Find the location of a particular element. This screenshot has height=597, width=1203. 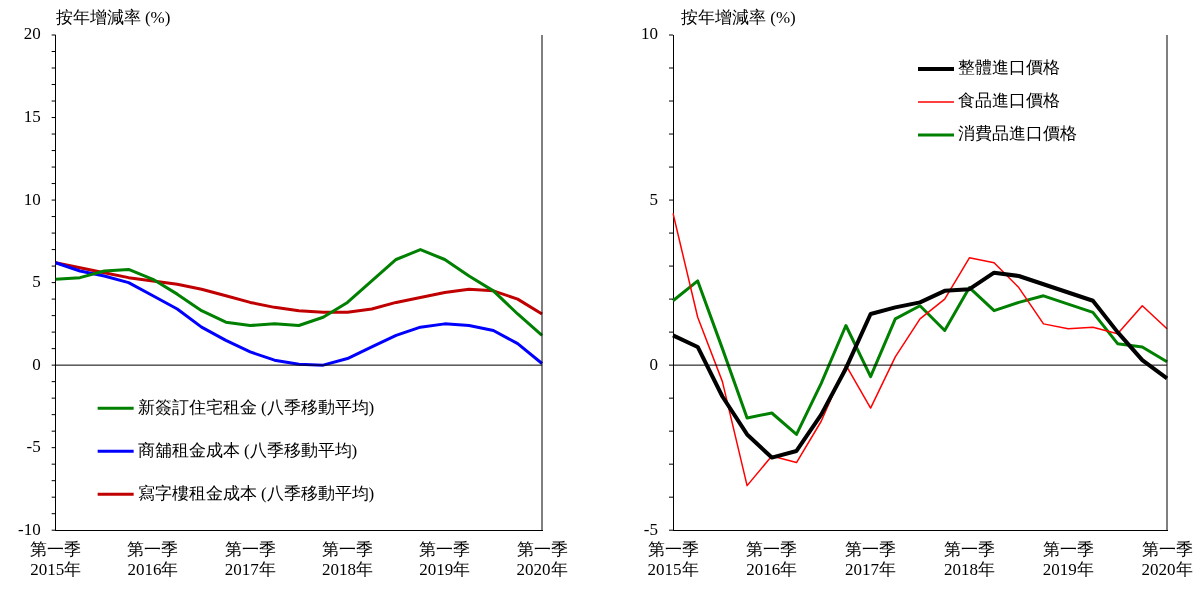

legend-label: 食品進口價格 is located at coordinates (1009, 101).